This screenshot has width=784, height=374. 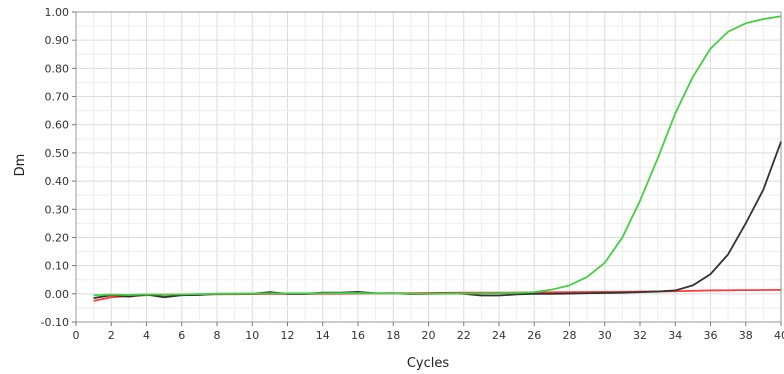 I want to click on y-tick-label: 0.00, so click(x=57, y=294).